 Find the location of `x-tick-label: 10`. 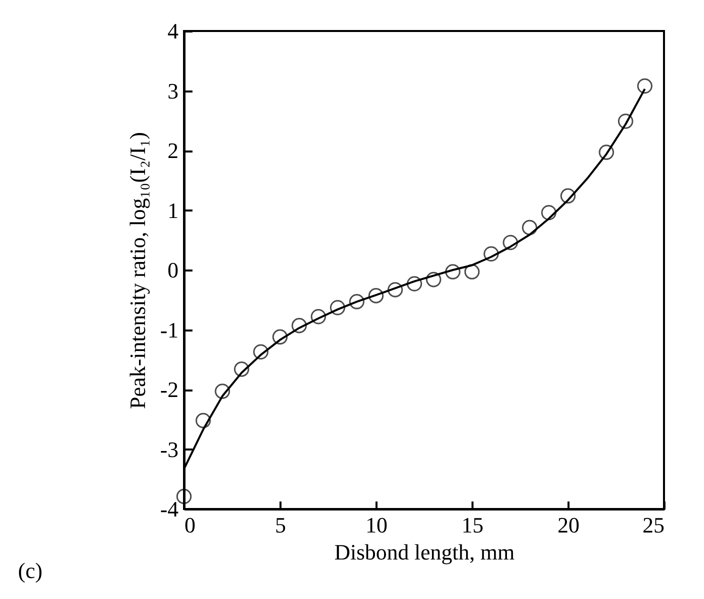

x-tick-label: 10 is located at coordinates (377, 525).